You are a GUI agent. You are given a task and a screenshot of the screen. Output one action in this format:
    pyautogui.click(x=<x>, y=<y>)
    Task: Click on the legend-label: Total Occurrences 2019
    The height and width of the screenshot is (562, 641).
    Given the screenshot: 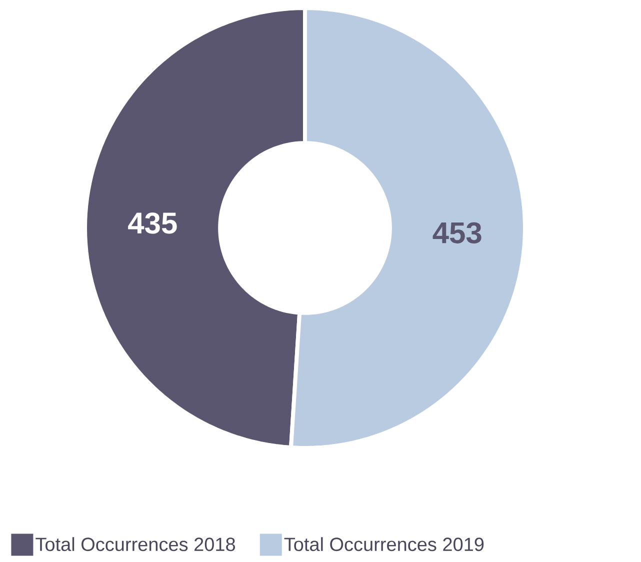 What is the action you would take?
    pyautogui.click(x=384, y=544)
    